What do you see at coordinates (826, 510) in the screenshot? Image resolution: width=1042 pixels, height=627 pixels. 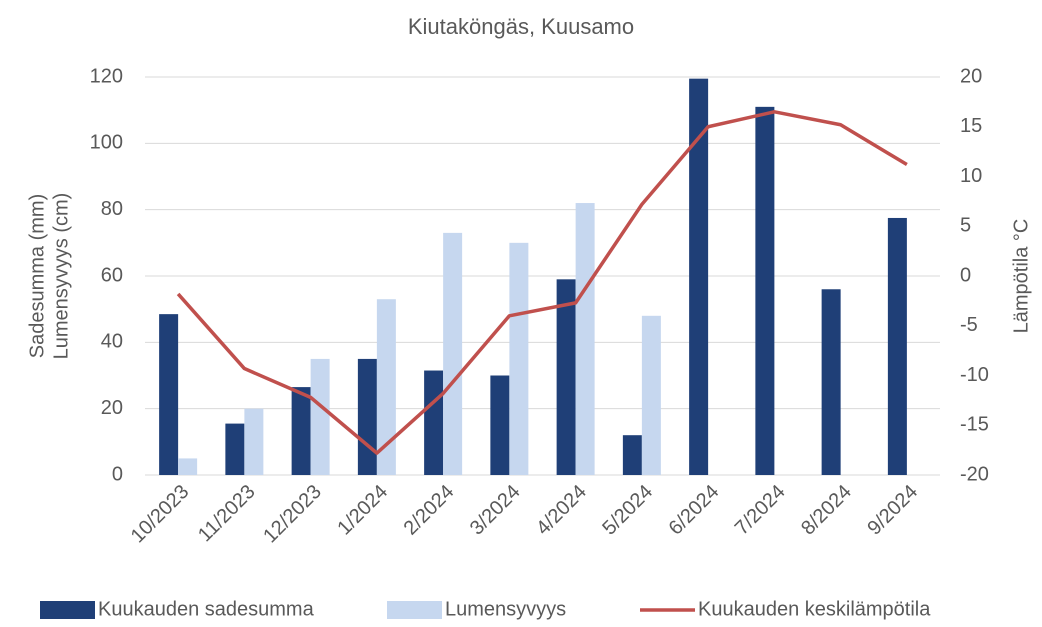 I see `x-tick-label: 8/2024` at bounding box center [826, 510].